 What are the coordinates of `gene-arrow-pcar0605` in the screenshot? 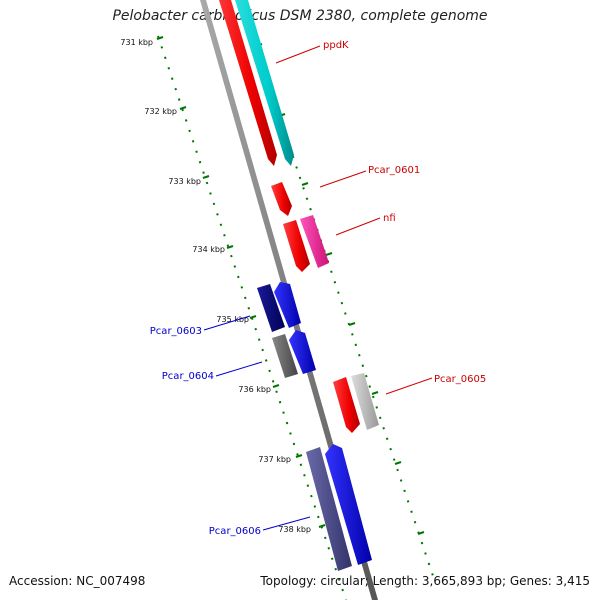 It's located at (365, 401).